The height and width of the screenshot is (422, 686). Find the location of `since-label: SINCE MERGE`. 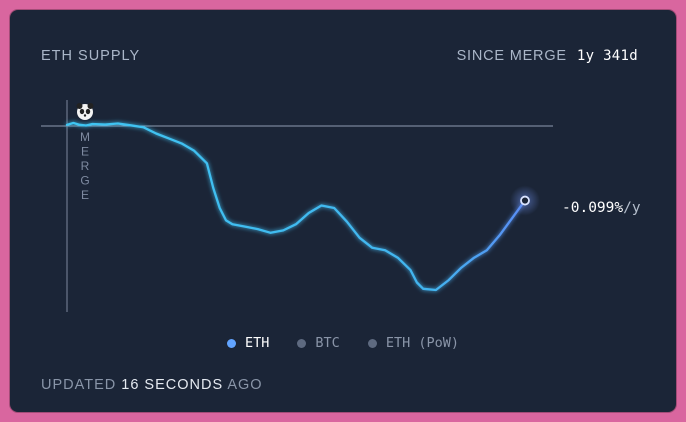

since-label: SINCE MERGE is located at coordinates (511, 56).